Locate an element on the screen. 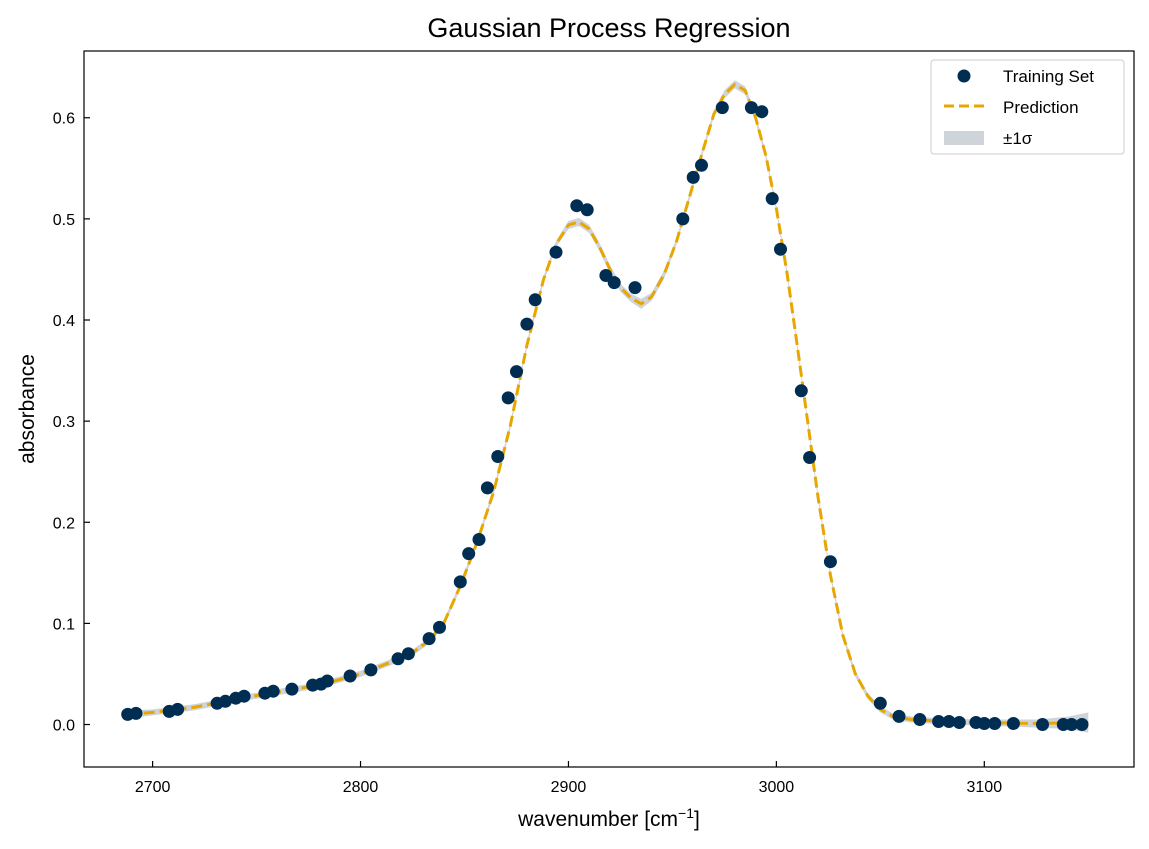 Image resolution: width=1149 pixels, height=849 pixels. y-axis-label: absorbance is located at coordinates (27, 409).